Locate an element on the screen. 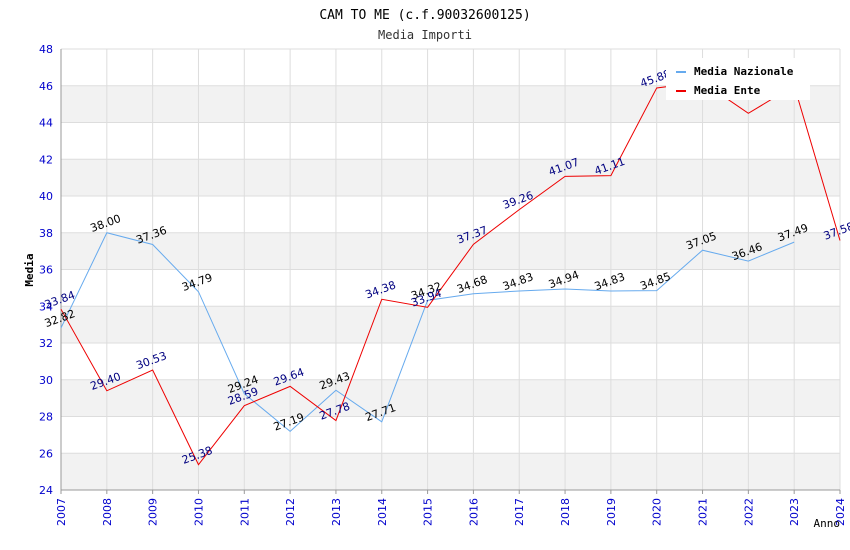  x-tick-label: 2008 is located at coordinates (107, 512).